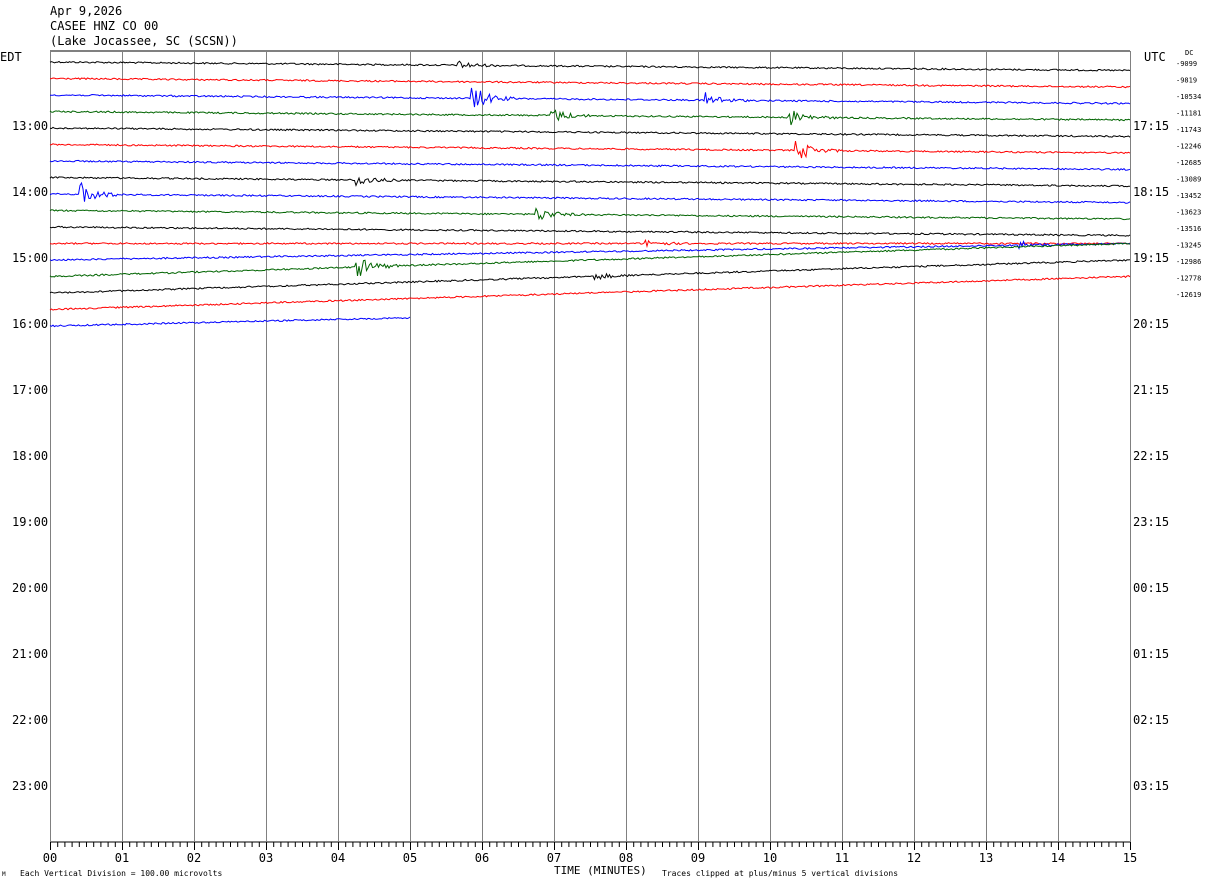 The width and height of the screenshot is (1210, 886). I want to click on dc-offset-label: -11181, so click(1188, 114).